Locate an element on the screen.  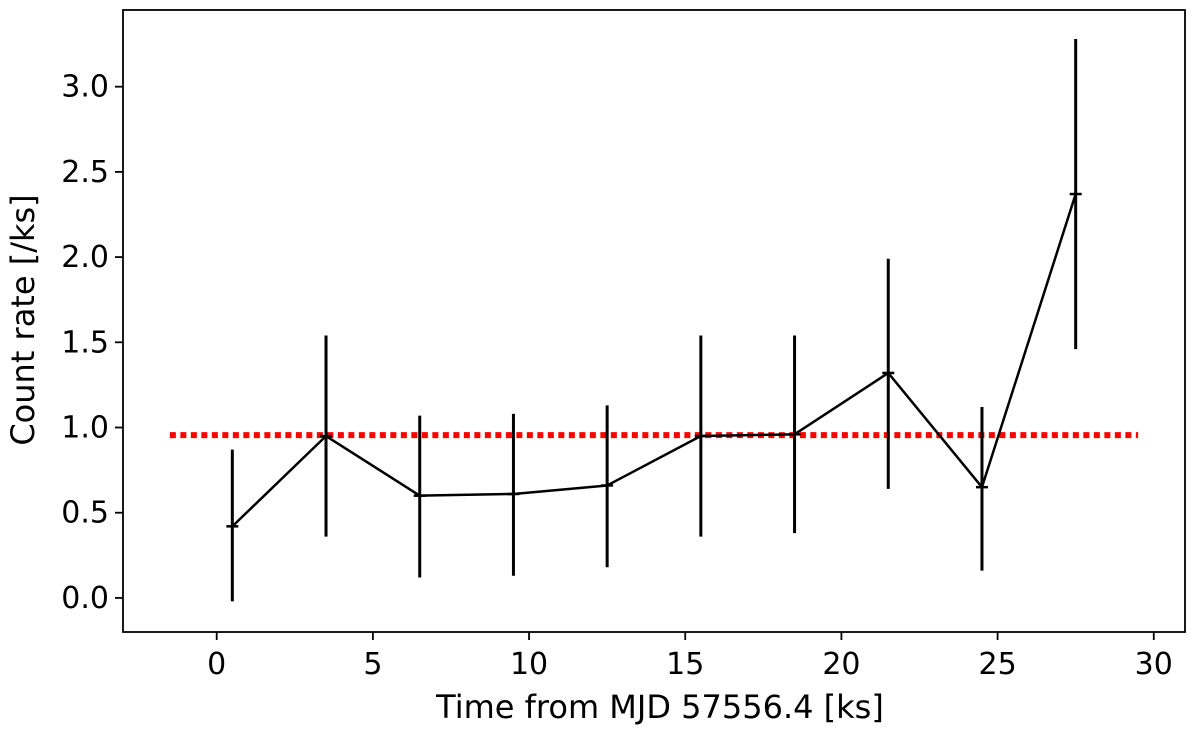
y-tick-label: 3.0 is located at coordinates (85, 87).